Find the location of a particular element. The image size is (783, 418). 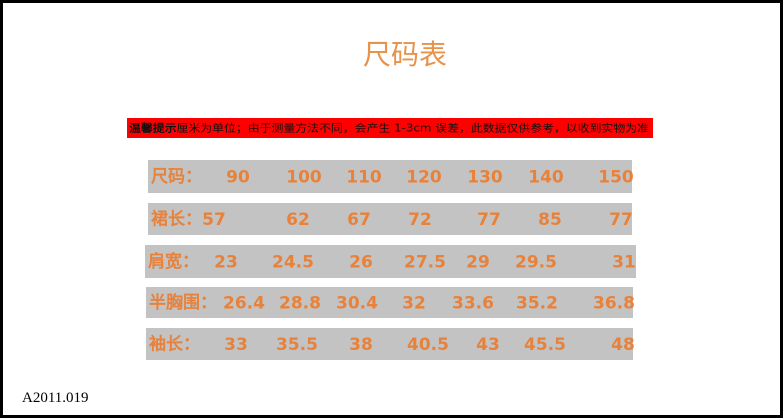

cell: 35.2 is located at coordinates (537, 304).